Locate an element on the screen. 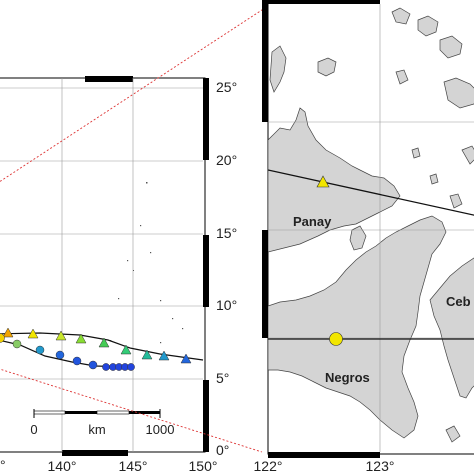 The height and width of the screenshot is (474, 474). lat-label-5: 5° is located at coordinates (222, 378).